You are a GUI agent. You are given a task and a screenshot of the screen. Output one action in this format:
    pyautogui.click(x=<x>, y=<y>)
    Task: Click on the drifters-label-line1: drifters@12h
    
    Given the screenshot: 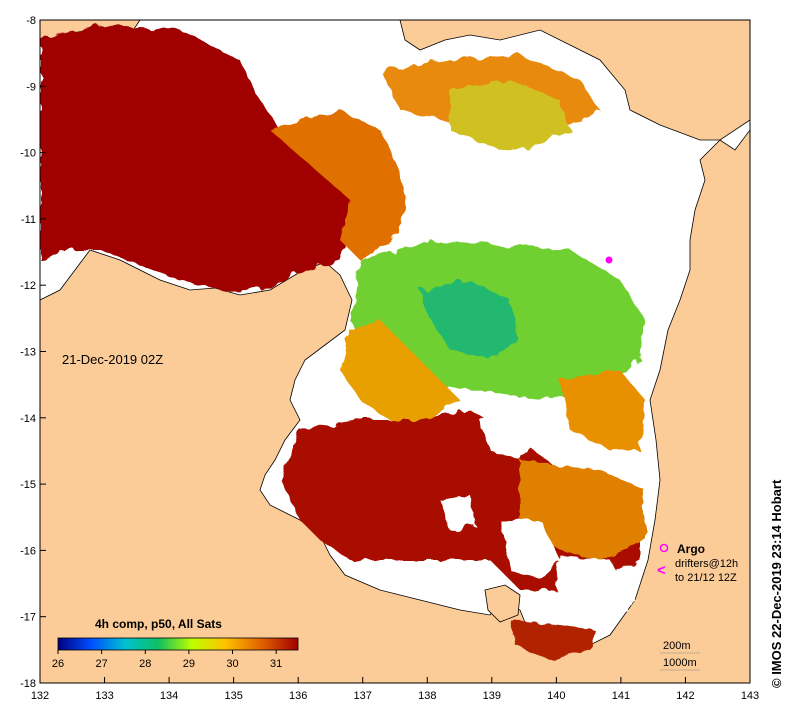 What is the action you would take?
    pyautogui.click(x=706, y=564)
    